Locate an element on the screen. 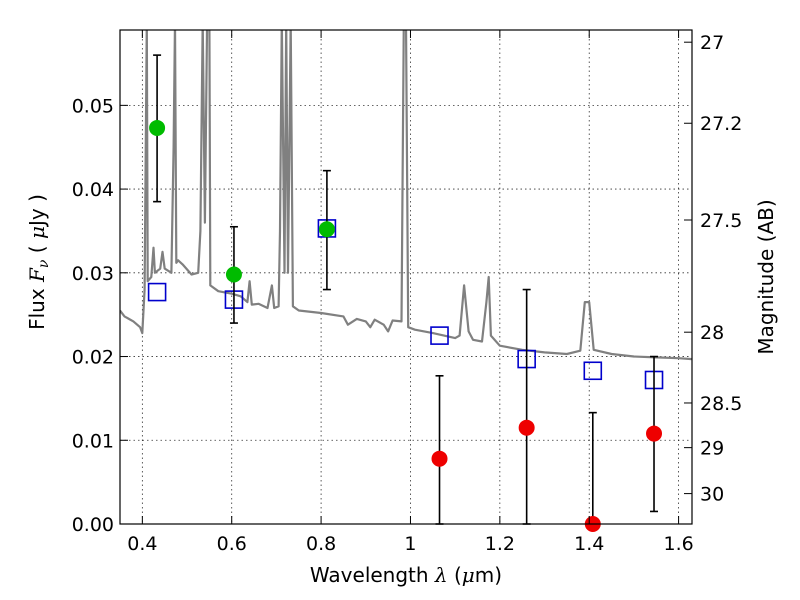 The width and height of the screenshot is (800, 600). y-tick-label: 0.02 is located at coordinates (93, 358).